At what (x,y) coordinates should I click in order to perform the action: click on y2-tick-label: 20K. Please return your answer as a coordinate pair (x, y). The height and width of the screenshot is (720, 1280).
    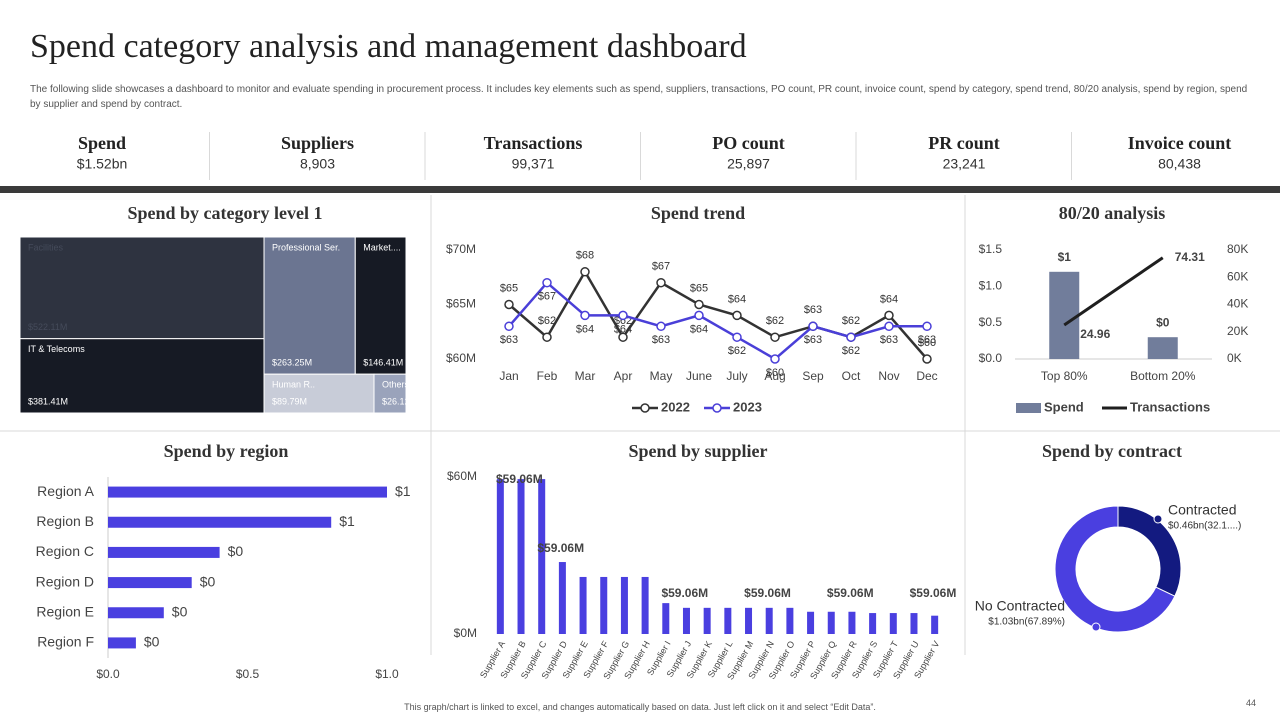
    Looking at the image, I should click on (1237, 331).